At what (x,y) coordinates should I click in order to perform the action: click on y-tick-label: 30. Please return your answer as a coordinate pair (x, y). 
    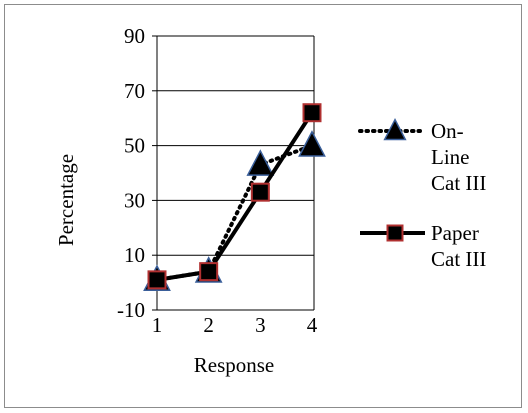
    Looking at the image, I should click on (134, 200).